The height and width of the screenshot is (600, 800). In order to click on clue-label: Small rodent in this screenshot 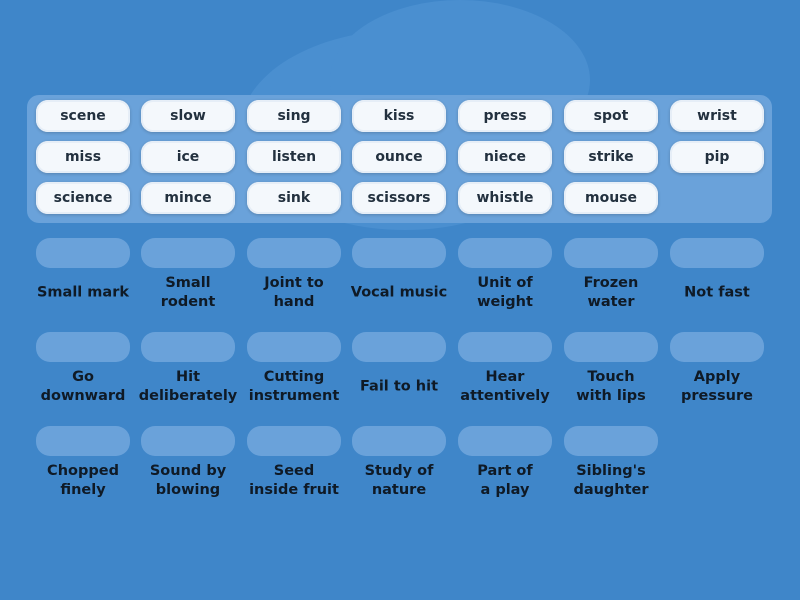, I will do `click(188, 292)`.